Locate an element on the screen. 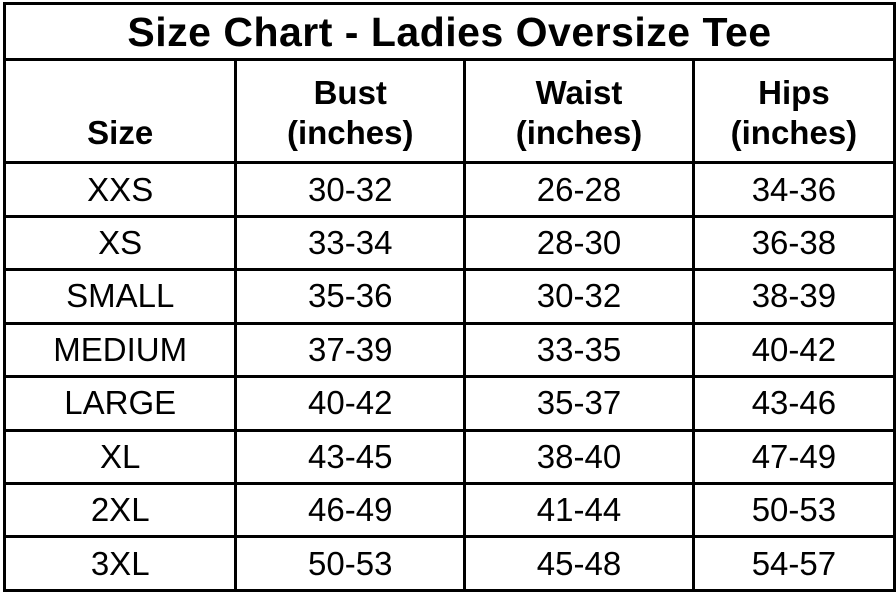 This screenshot has width=896, height=594. bust-cell: 30-32 is located at coordinates (350, 189).